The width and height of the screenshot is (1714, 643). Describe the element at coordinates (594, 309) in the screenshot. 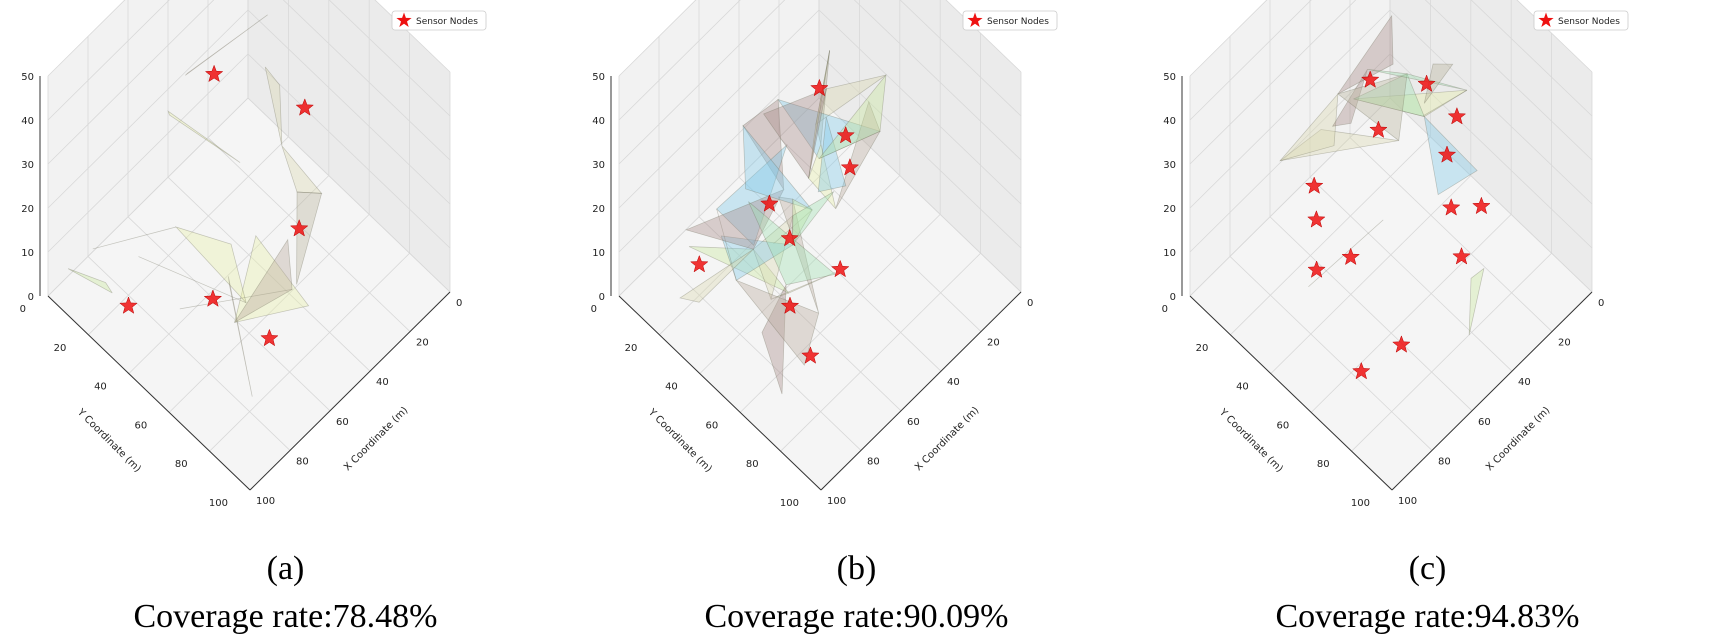

I see `y-tick-label: 0` at that location.